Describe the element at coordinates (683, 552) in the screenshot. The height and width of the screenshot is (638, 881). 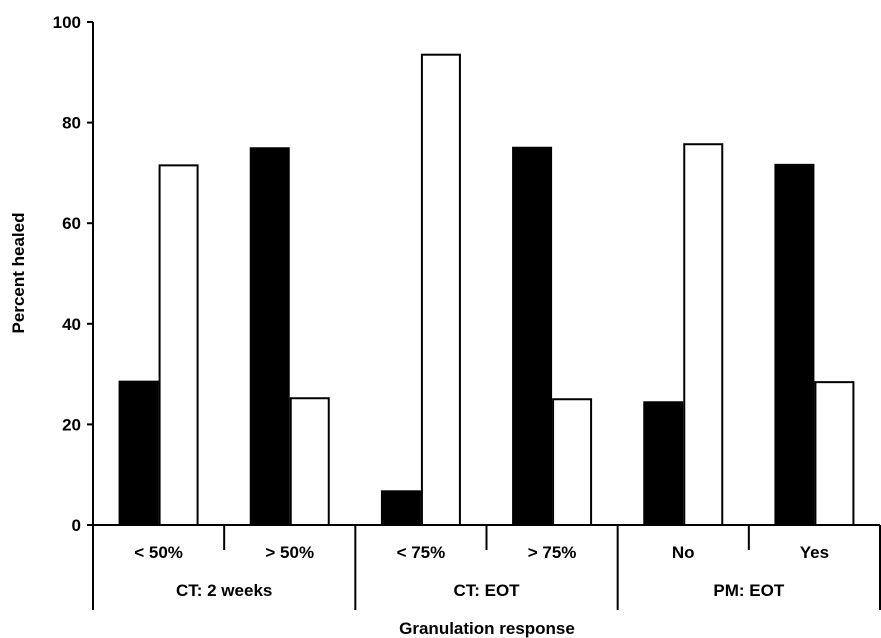
I see `category-label: No` at that location.